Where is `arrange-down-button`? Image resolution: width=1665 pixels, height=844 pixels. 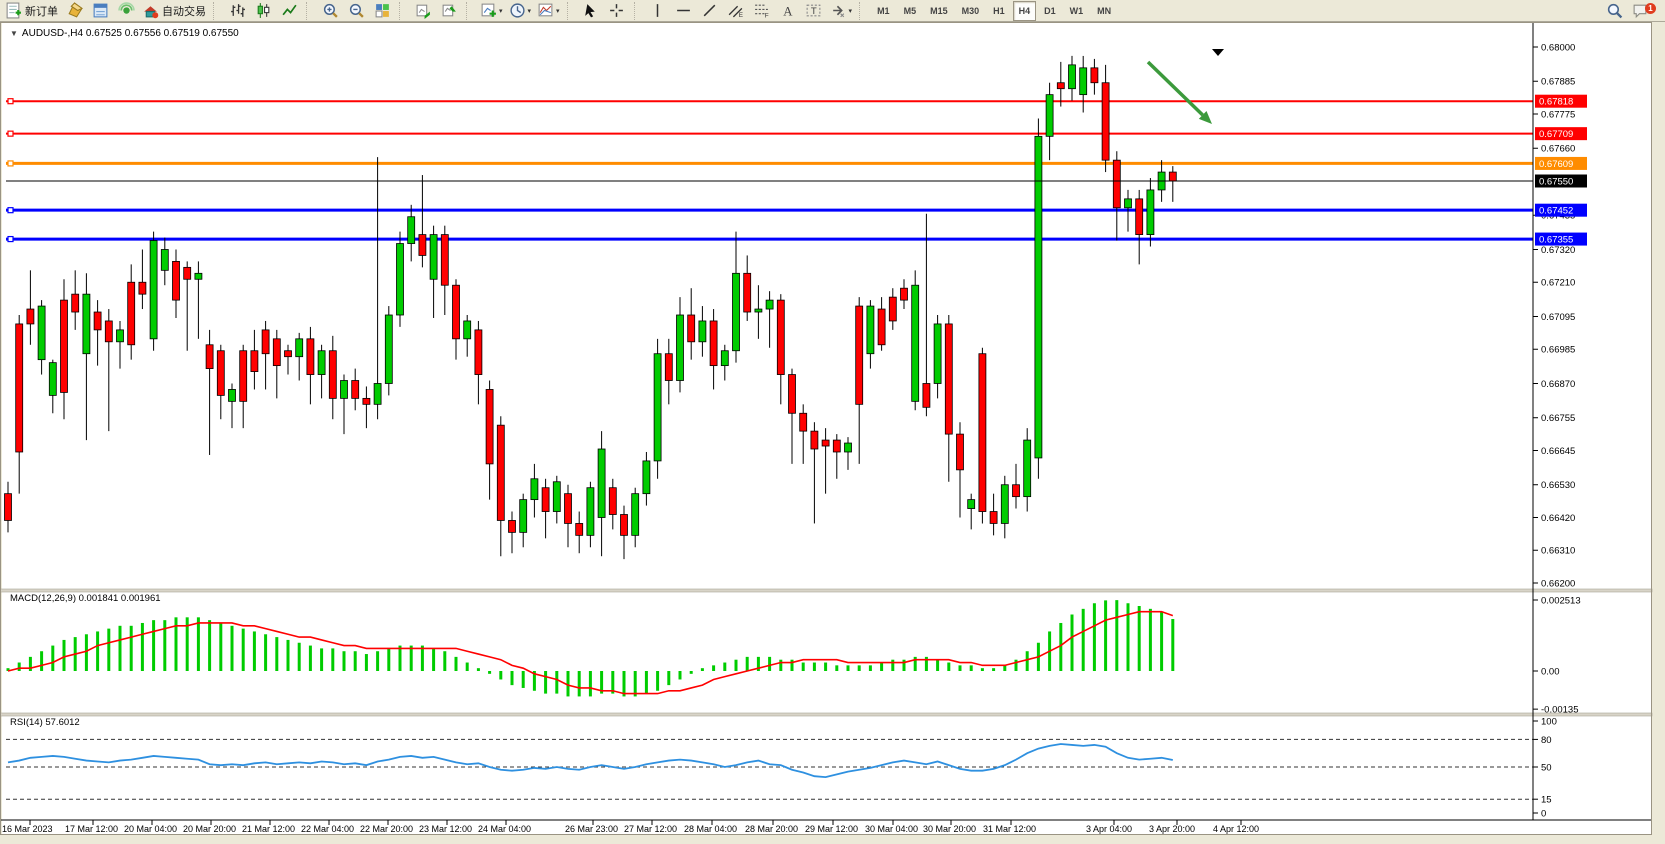
arrange-down-button is located at coordinates (449, 11).